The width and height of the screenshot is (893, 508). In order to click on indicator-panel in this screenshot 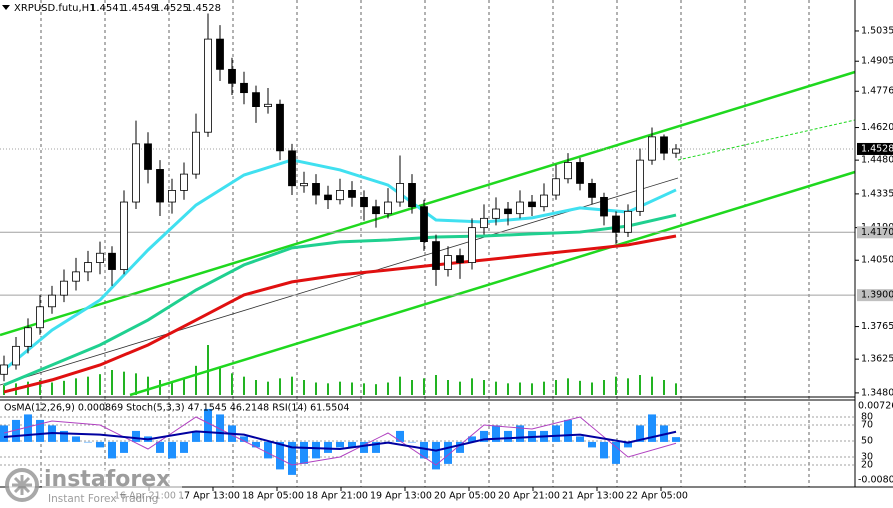, I will do `click(427, 441)`.